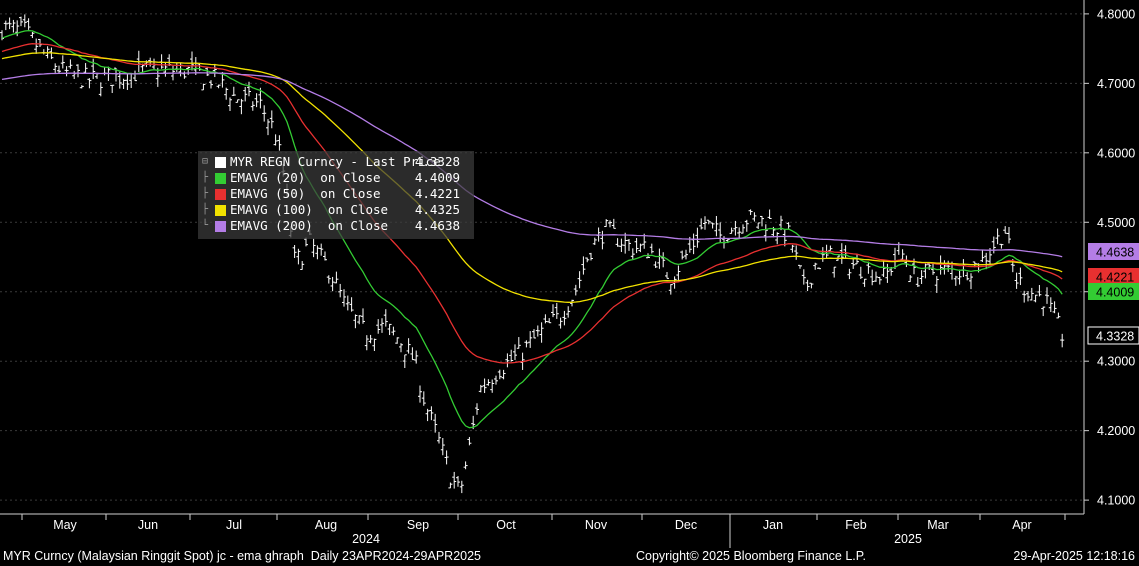 Image resolution: width=1139 pixels, height=566 pixels. What do you see at coordinates (506, 525) in the screenshot?
I see `x-tick-label: Oct` at bounding box center [506, 525].